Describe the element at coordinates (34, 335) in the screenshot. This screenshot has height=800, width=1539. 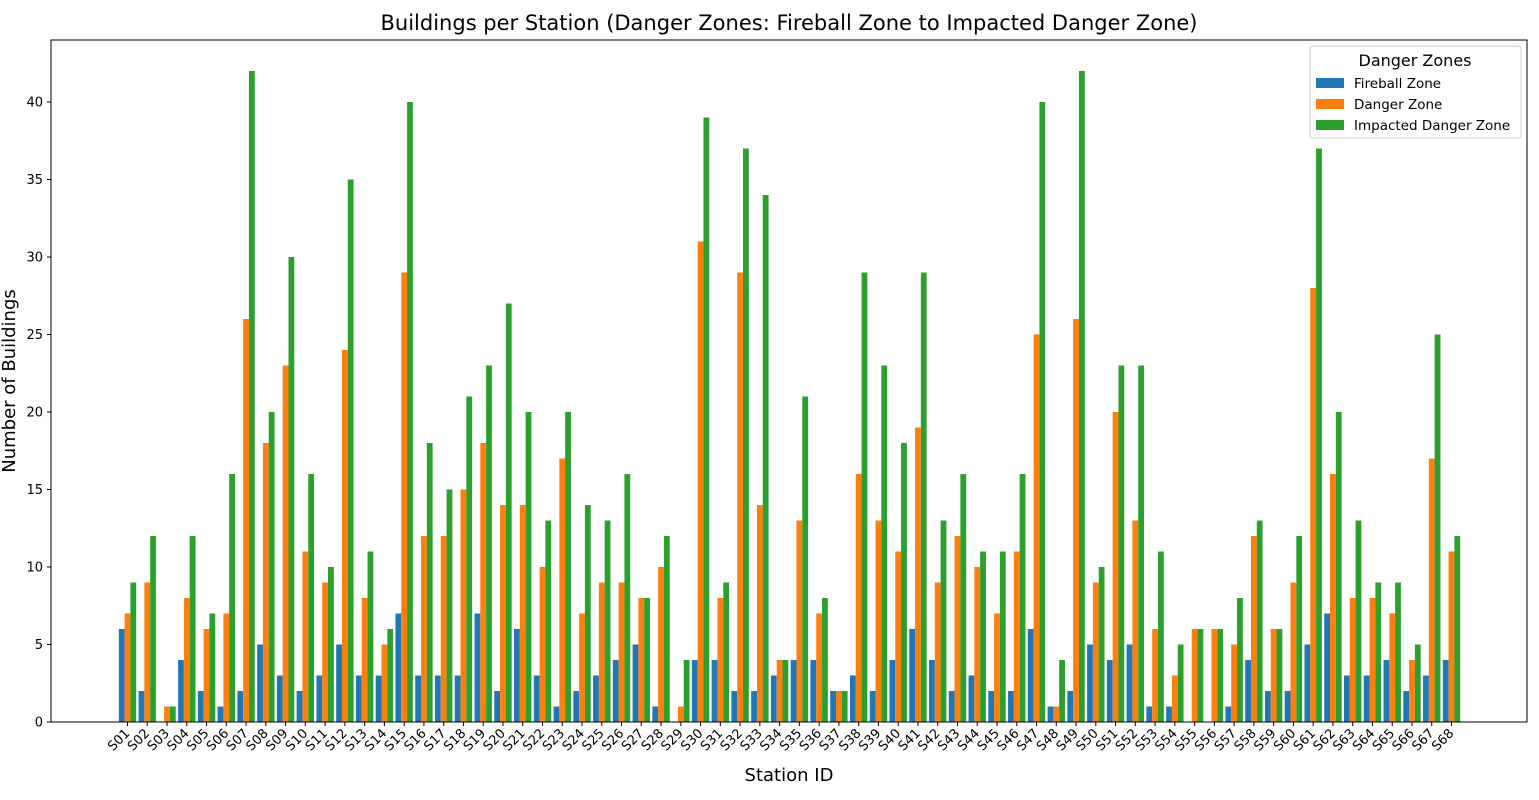
I see `y-tick-label: 25` at that location.